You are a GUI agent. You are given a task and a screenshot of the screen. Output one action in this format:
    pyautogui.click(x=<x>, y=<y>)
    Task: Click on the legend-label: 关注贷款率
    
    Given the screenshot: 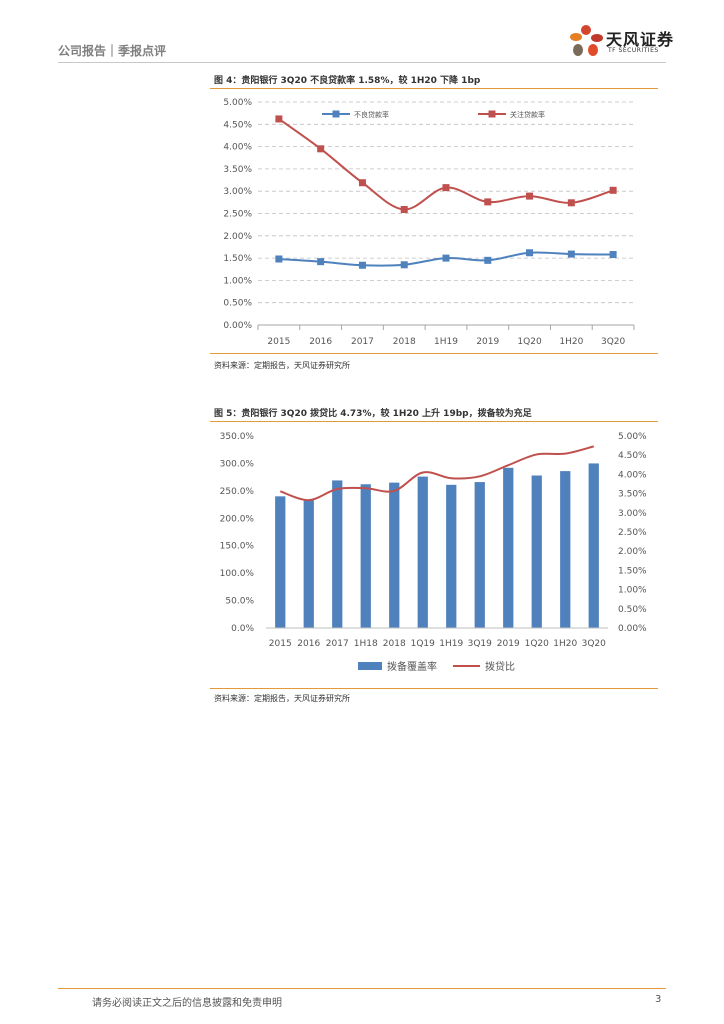 What is the action you would take?
    pyautogui.click(x=527, y=114)
    